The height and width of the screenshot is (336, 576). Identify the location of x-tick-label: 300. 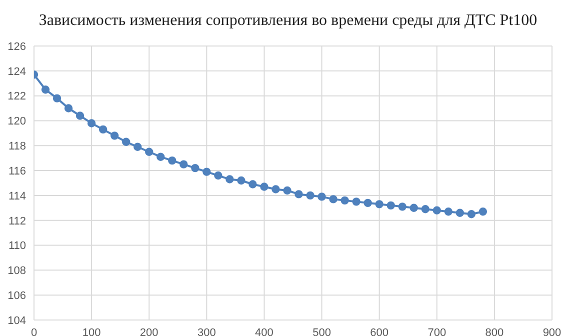
(206, 331).